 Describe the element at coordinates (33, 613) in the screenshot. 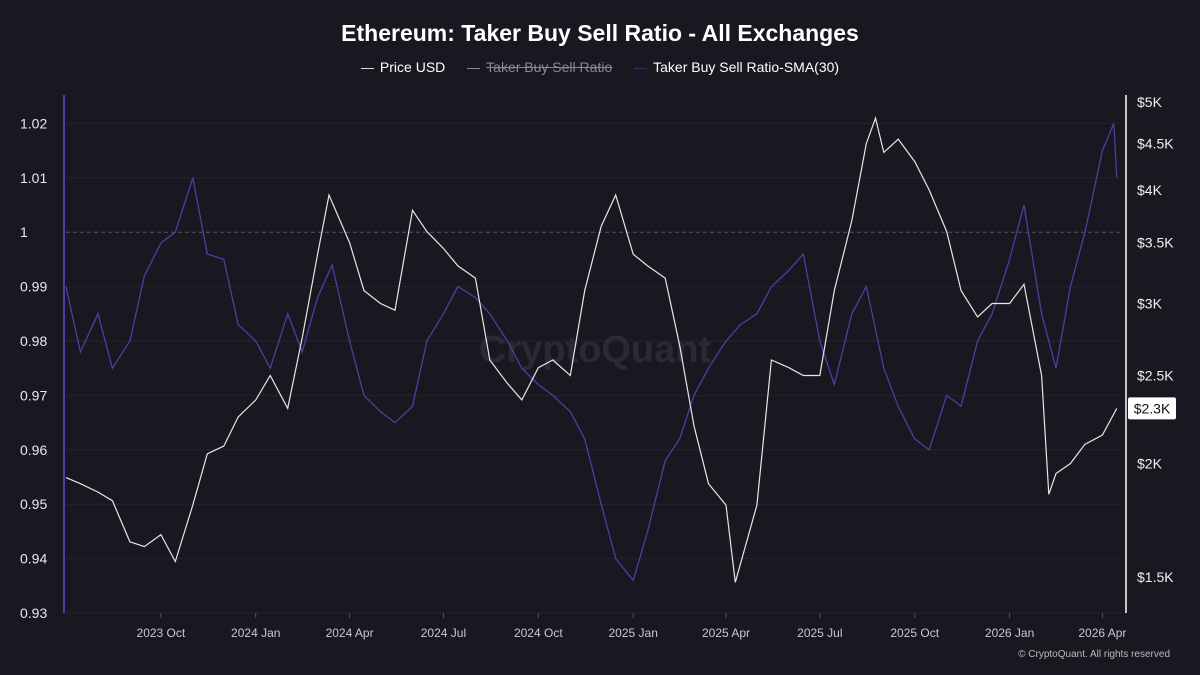

I see `left-tick-label: 0.93` at that location.